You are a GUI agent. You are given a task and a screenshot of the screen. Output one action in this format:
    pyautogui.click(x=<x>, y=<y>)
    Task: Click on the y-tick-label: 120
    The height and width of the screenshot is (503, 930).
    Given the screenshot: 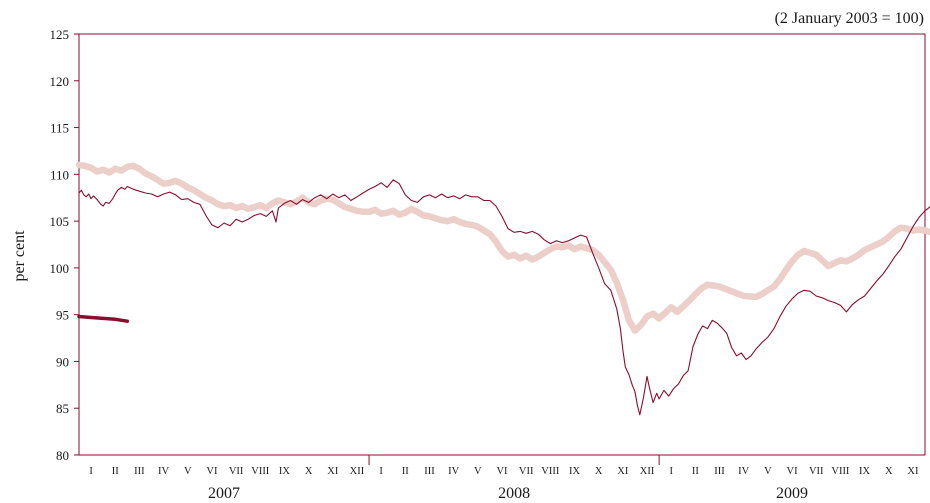 What is the action you would take?
    pyautogui.click(x=60, y=81)
    